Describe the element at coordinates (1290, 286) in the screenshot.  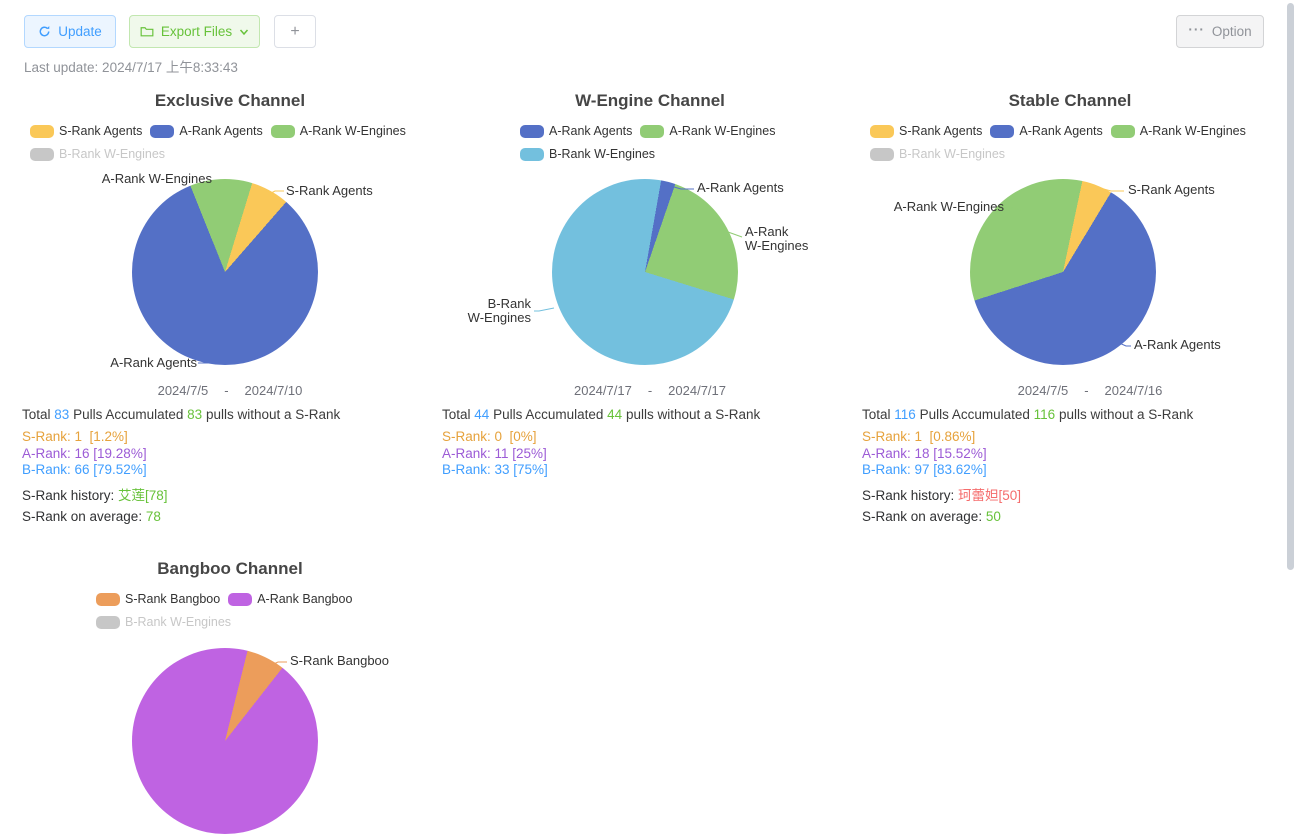
I see `vertical-scrollbar-thumb` at that location.